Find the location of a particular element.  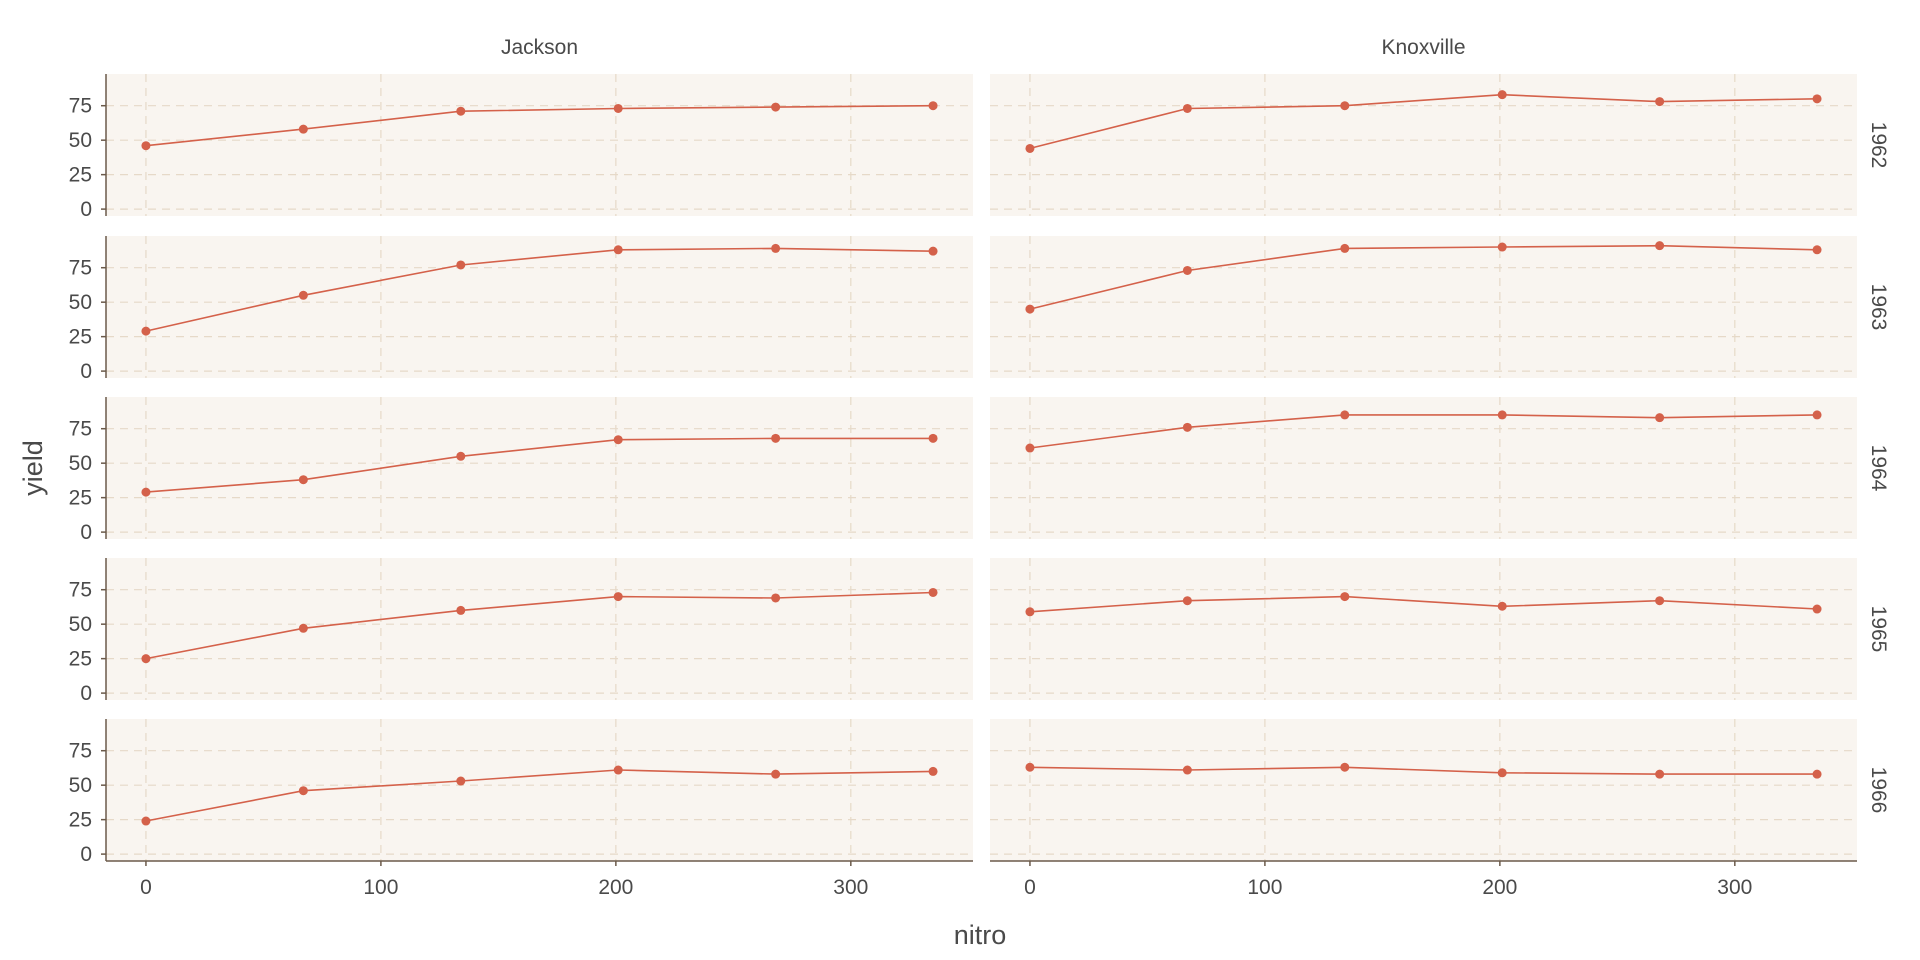

row-strip-label: 1966 is located at coordinates (1878, 790).